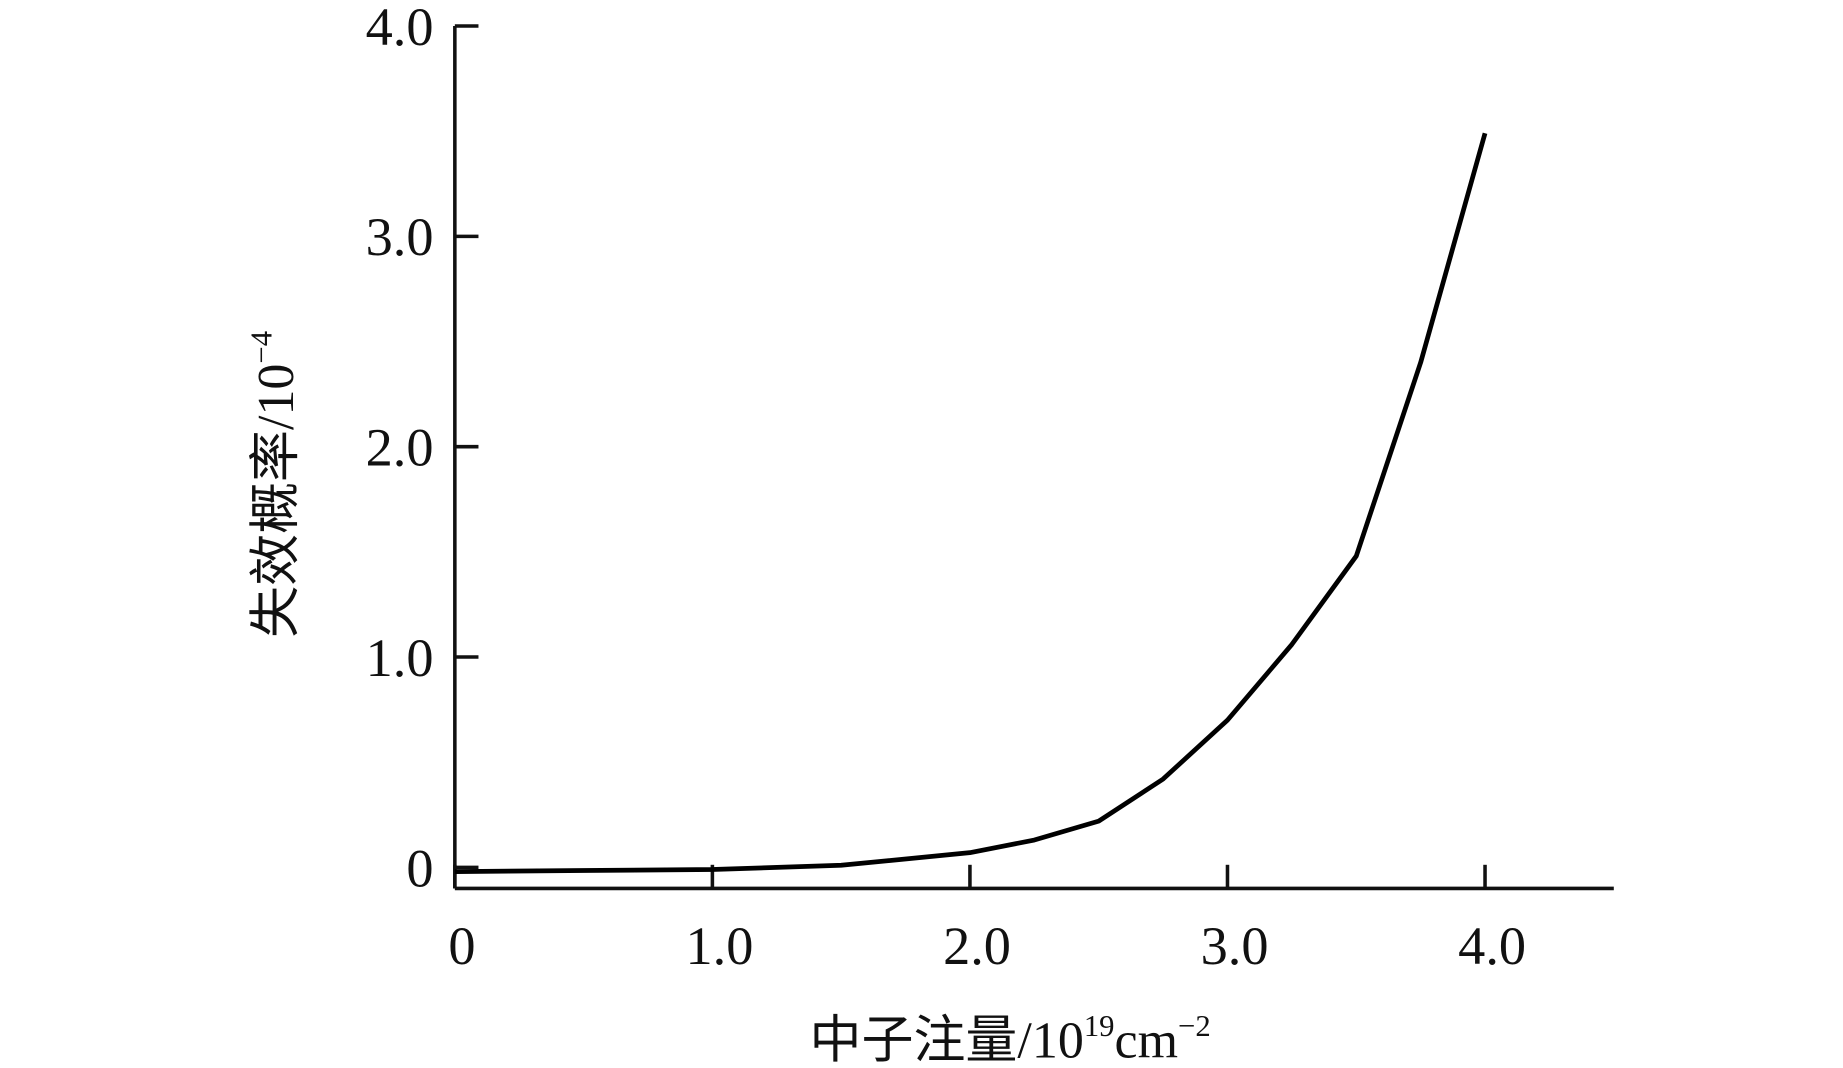 This screenshot has height=1068, width=1843. Describe the element at coordinates (947, 1040) in the screenshot. I see `x-label-text: 中子注量/10` at that location.